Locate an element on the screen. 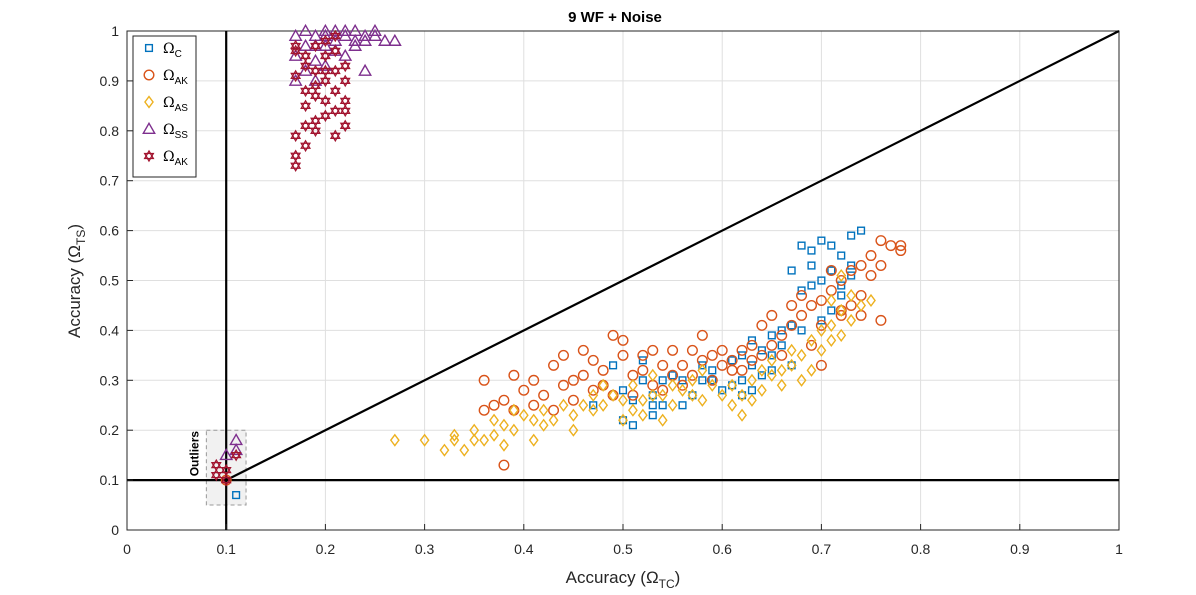  y-axis-title-sub: TS is located at coordinates (81, 237).